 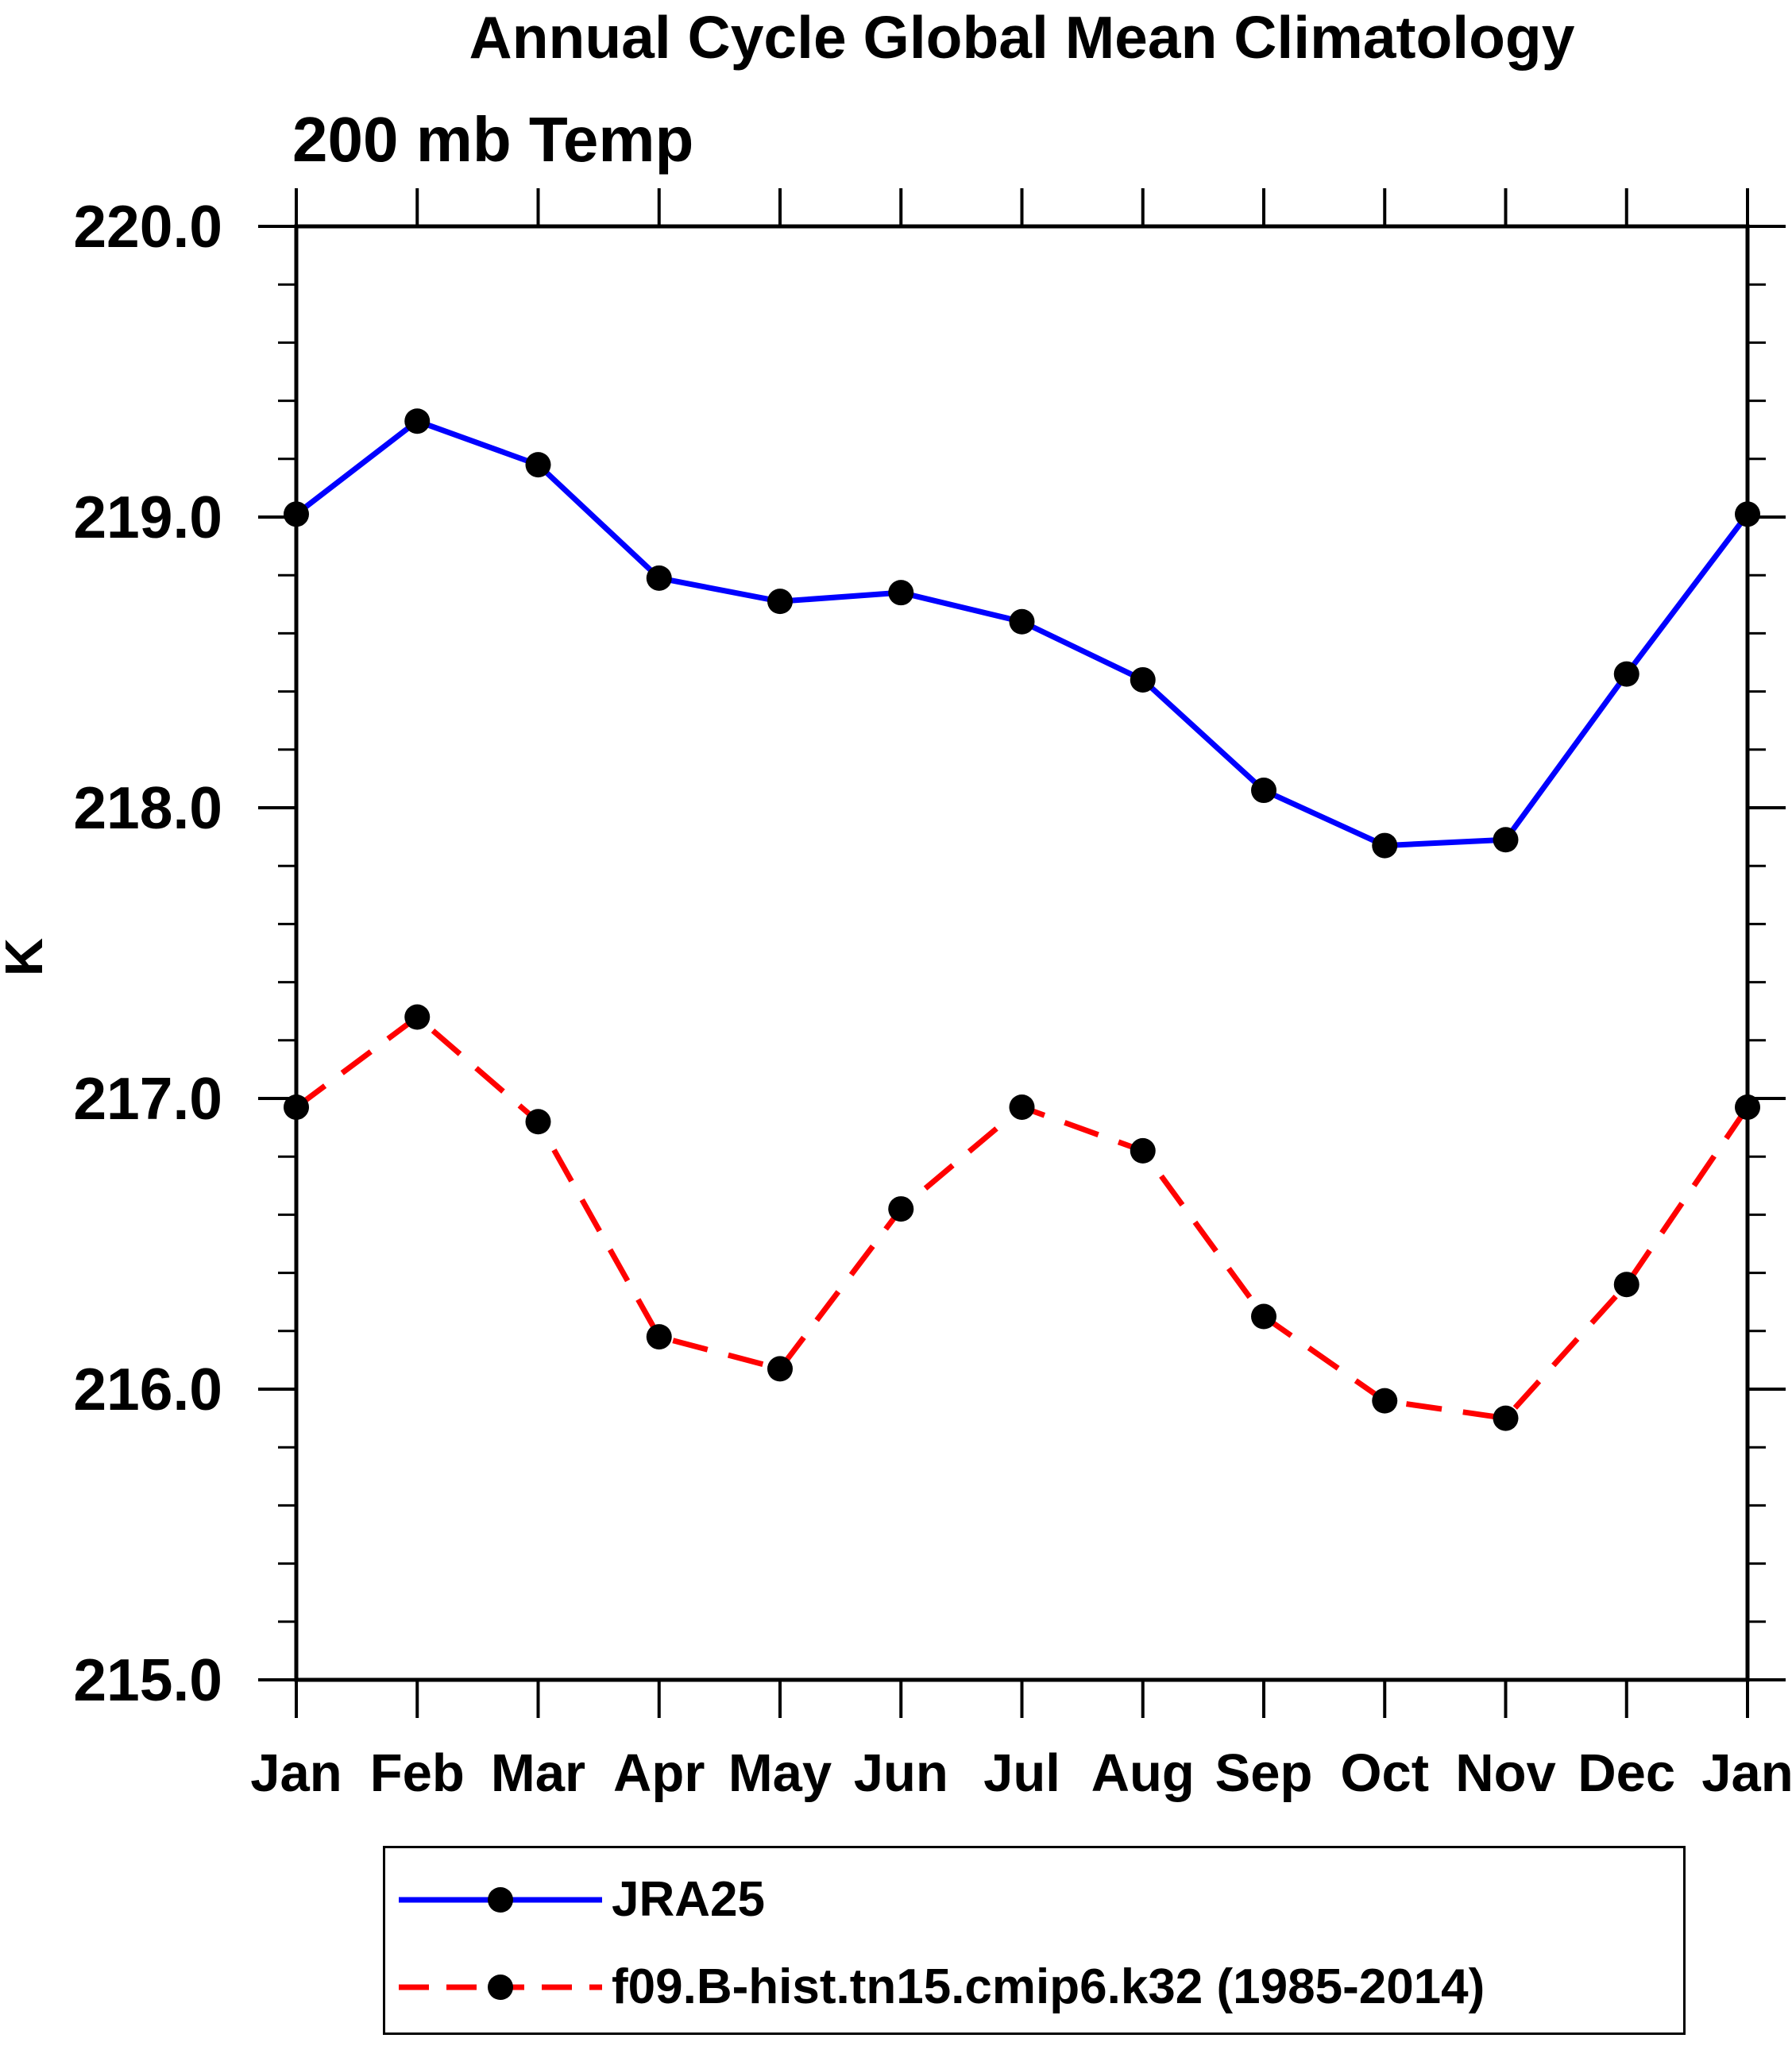 I want to click on y-tick-label: 220.0, so click(x=147, y=226).